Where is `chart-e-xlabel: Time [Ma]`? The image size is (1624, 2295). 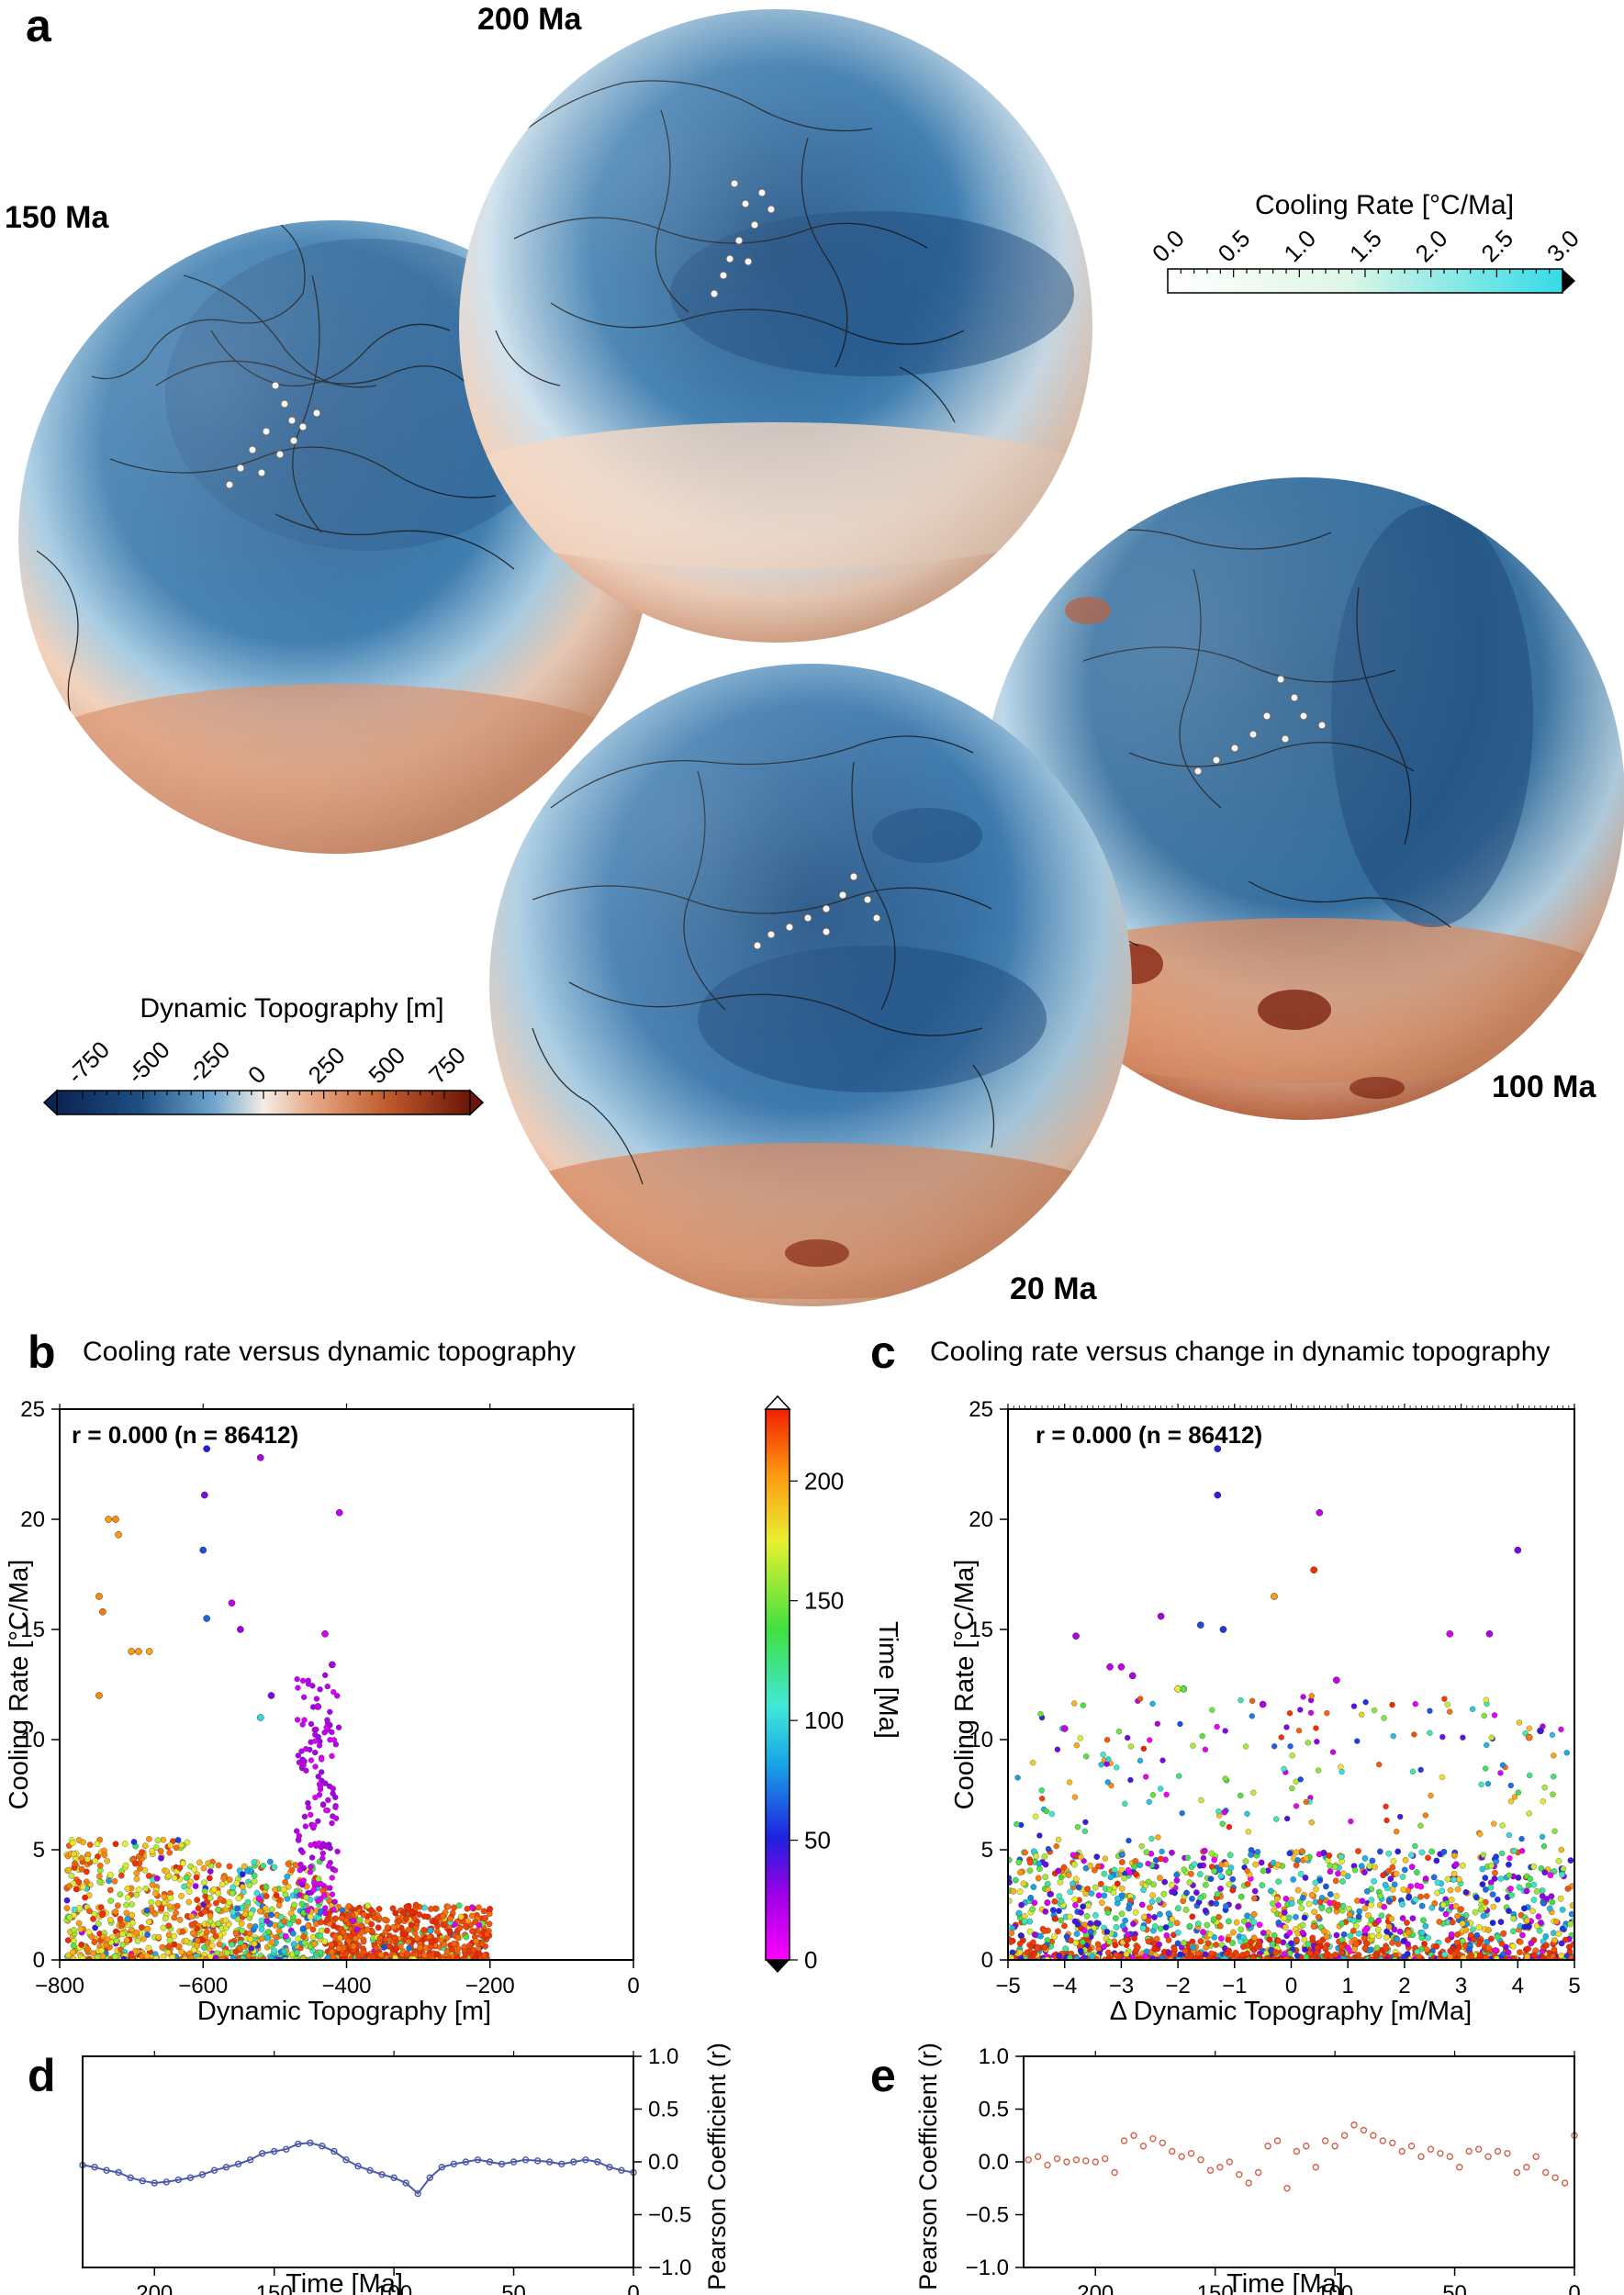
chart-e-xlabel: Time [Ma] is located at coordinates (1285, 2282).